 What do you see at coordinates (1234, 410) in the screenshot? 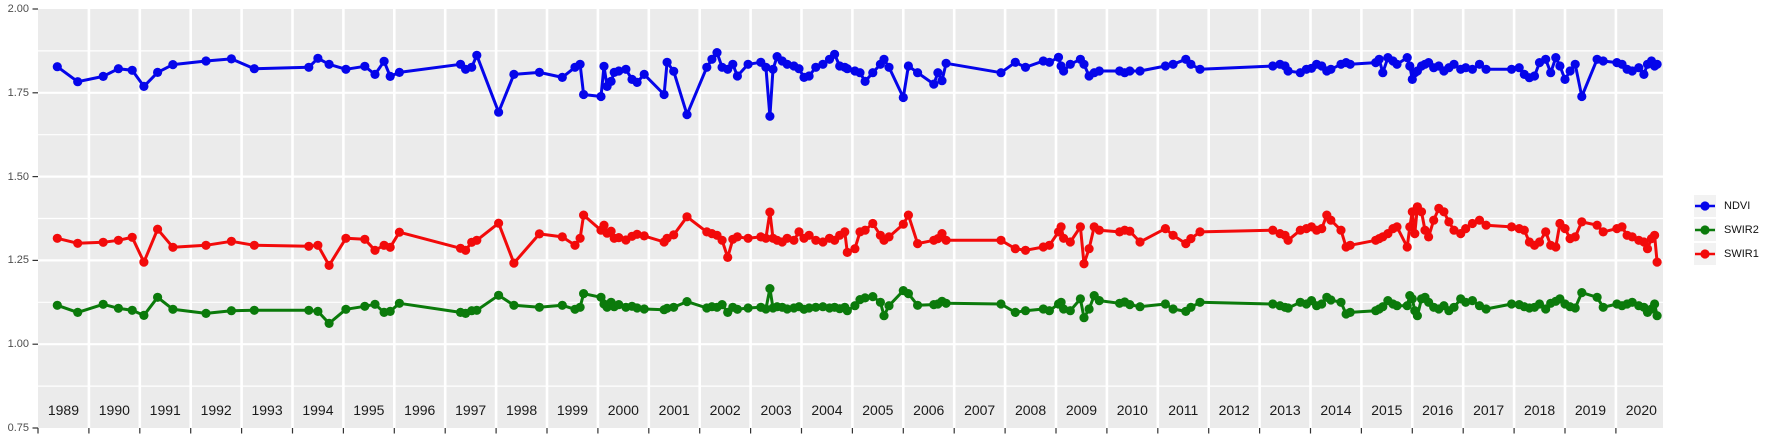
I see `x-year-label: 2012` at bounding box center [1234, 410].